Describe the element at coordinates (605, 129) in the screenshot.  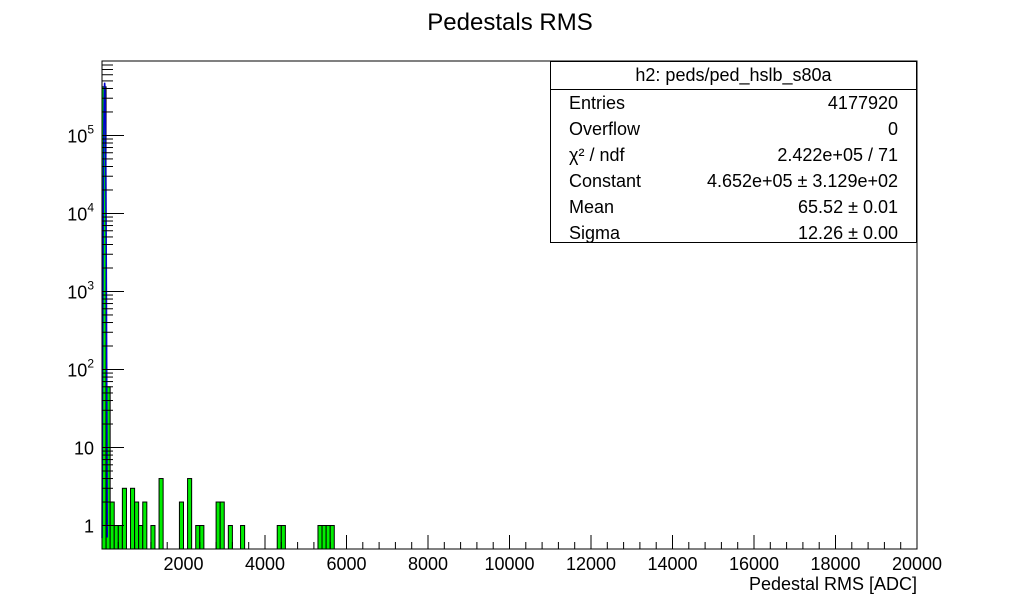
I see `stats-label: Overflow` at that location.